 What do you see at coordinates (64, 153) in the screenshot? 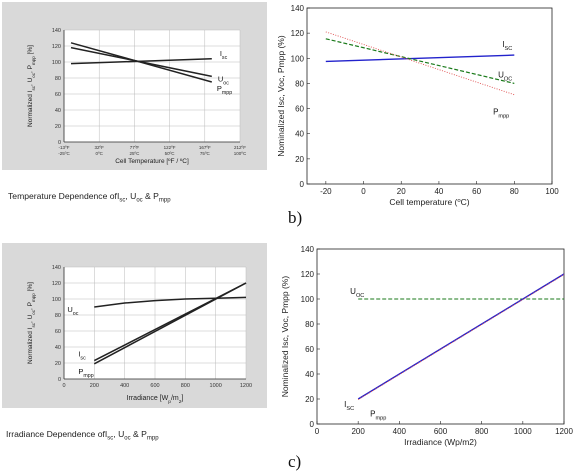
I see `x-tick-label-bottom: -25ºC` at bounding box center [64, 153].